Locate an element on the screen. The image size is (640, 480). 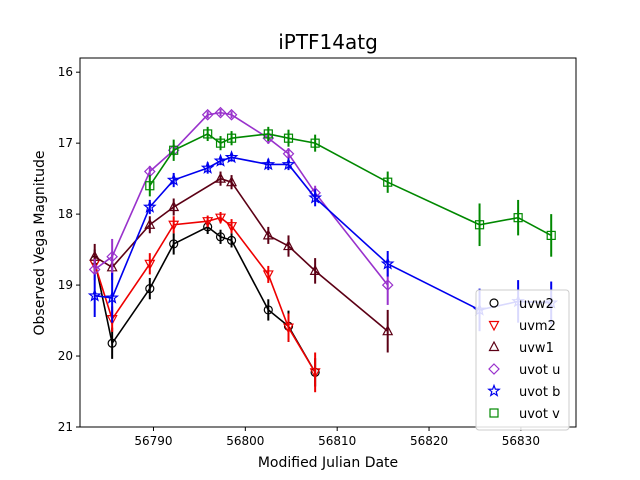
series-line-uvm2 is located at coordinates (204, 294).